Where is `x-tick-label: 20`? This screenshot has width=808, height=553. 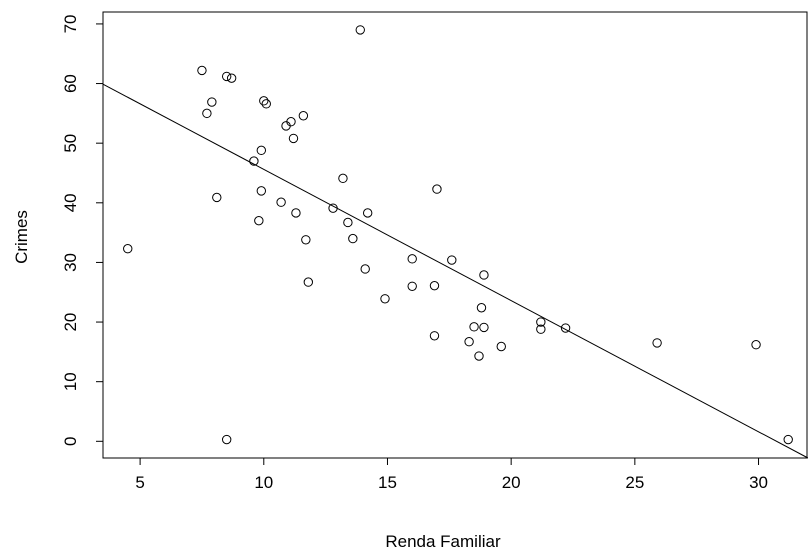 x-tick-label: 20 is located at coordinates (511, 482).